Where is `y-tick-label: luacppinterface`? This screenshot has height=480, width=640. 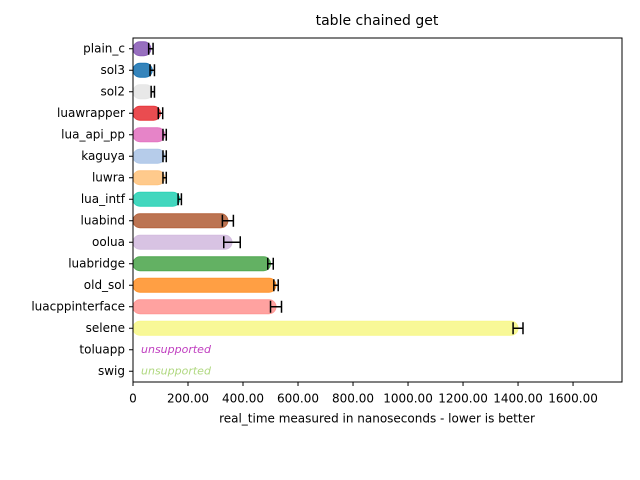 y-tick-label: luacppinterface is located at coordinates (78, 306).